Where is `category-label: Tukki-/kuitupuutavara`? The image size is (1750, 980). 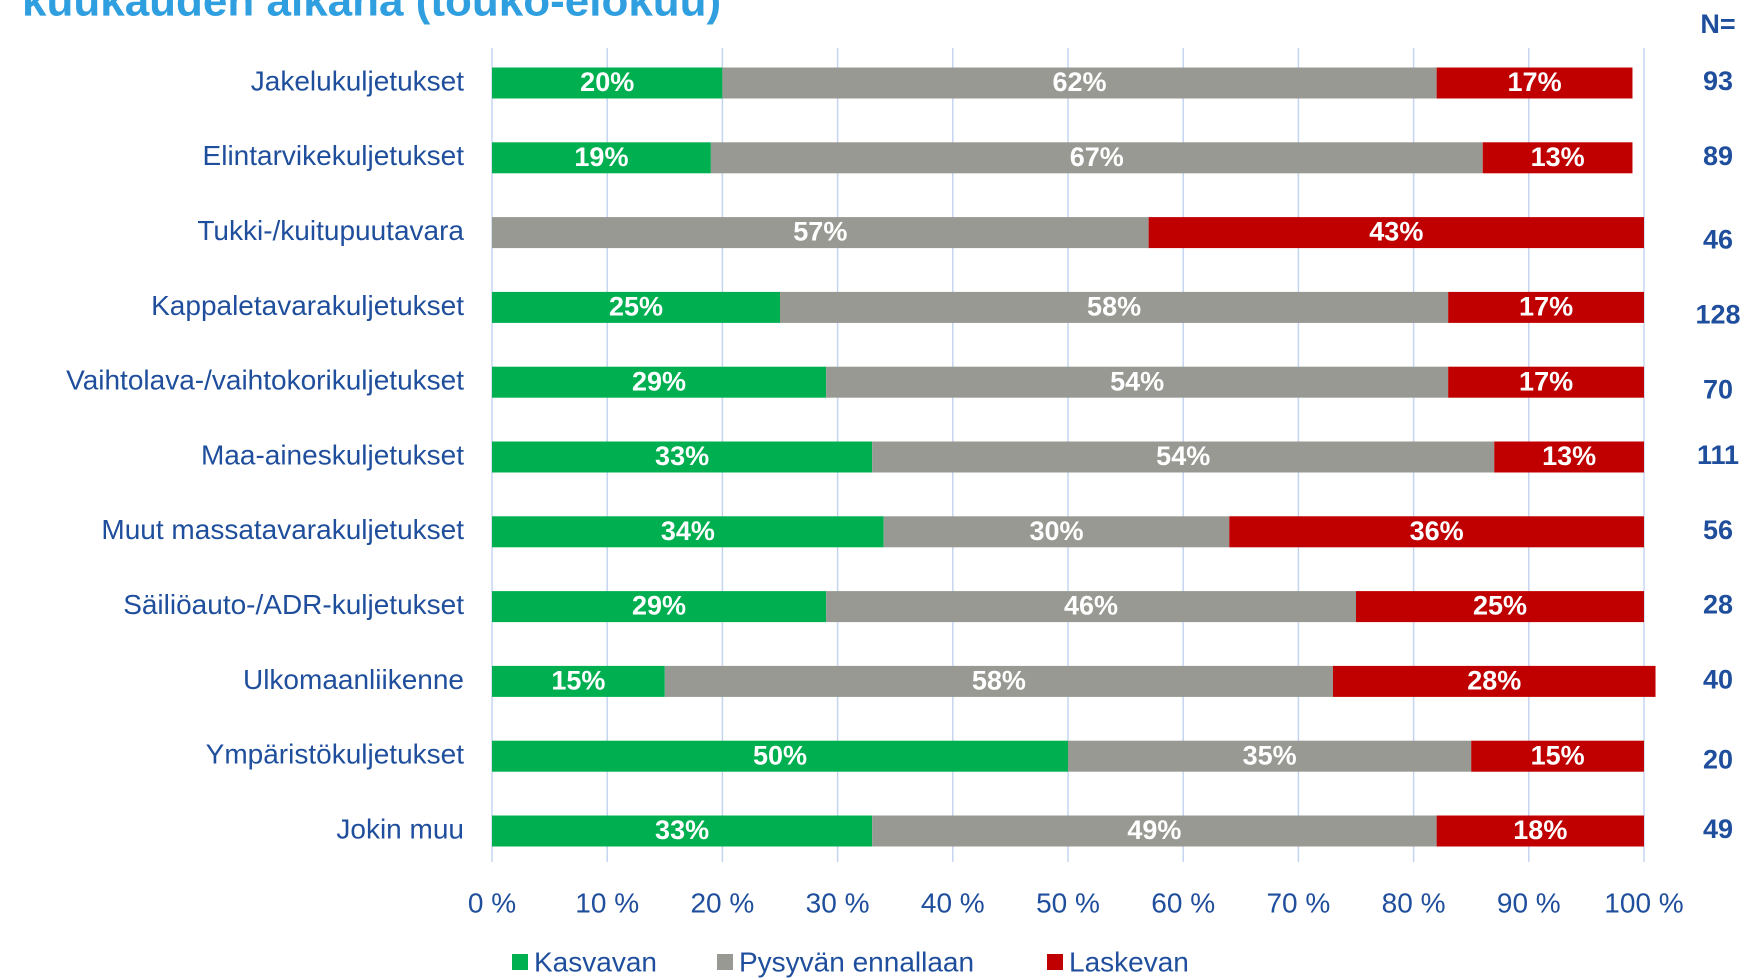
category-label: Tukki-/kuitupuutavara is located at coordinates (330, 230).